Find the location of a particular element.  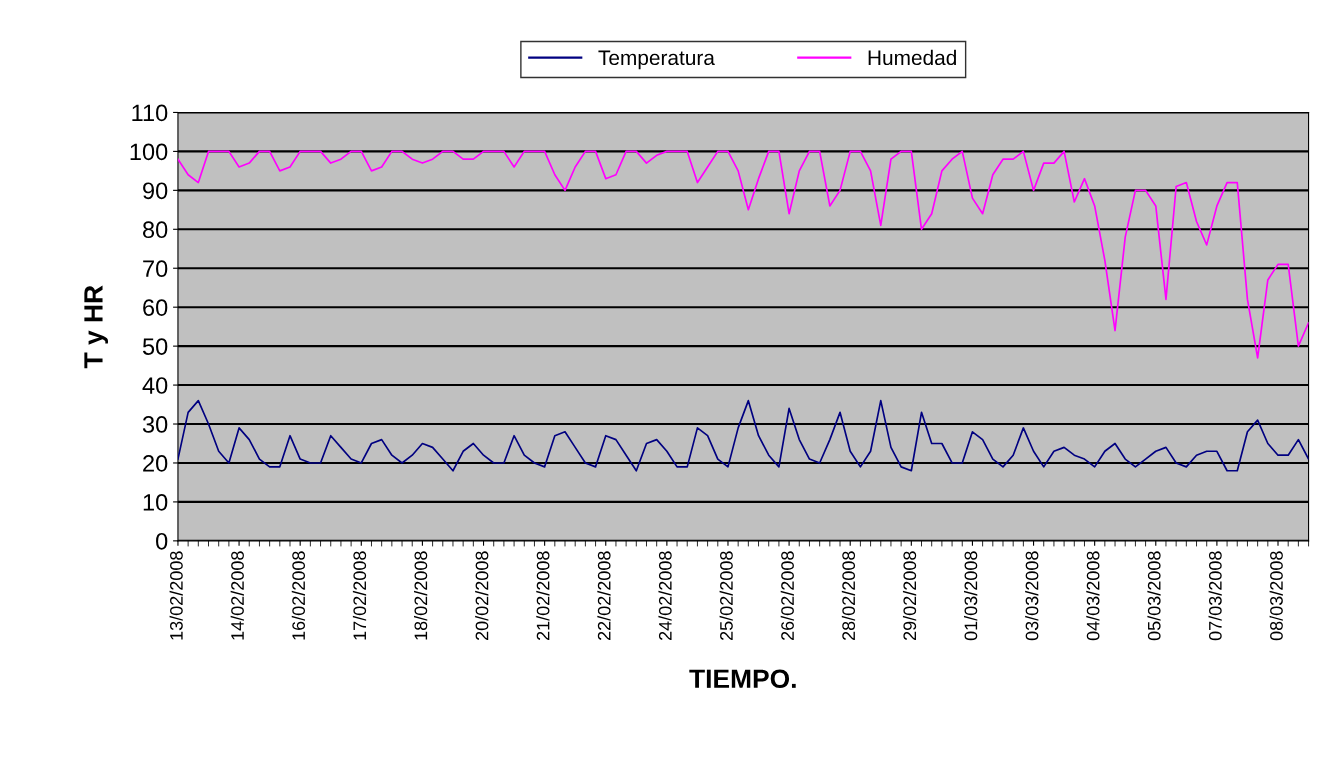

legend-label: Temperatura is located at coordinates (656, 60).